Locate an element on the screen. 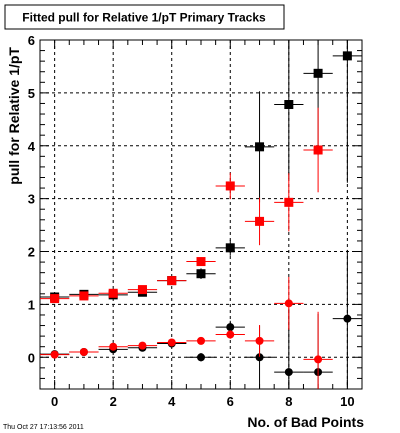  x-tick-label: 4 is located at coordinates (172, 401).